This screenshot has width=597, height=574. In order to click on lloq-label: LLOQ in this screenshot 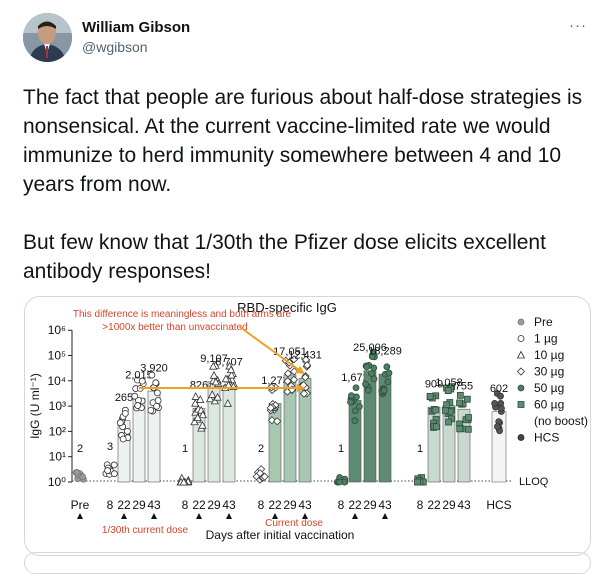, I will do `click(534, 482)`.